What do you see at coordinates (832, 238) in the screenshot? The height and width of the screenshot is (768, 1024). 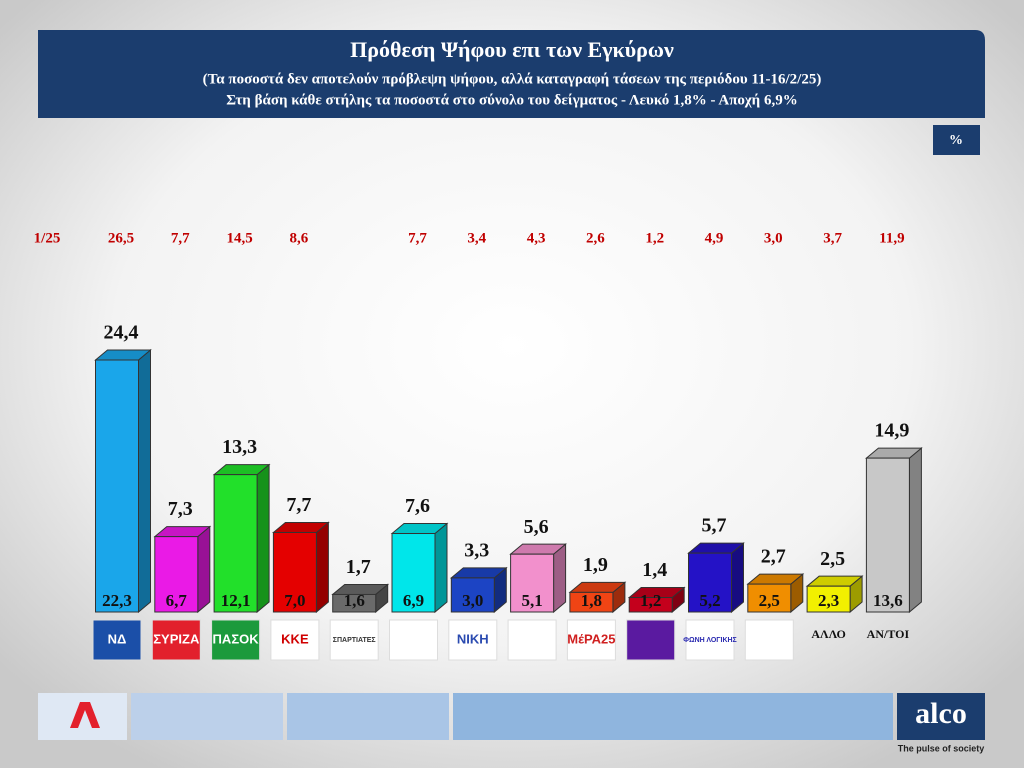 I see `previous-value: 3,7` at bounding box center [832, 238].